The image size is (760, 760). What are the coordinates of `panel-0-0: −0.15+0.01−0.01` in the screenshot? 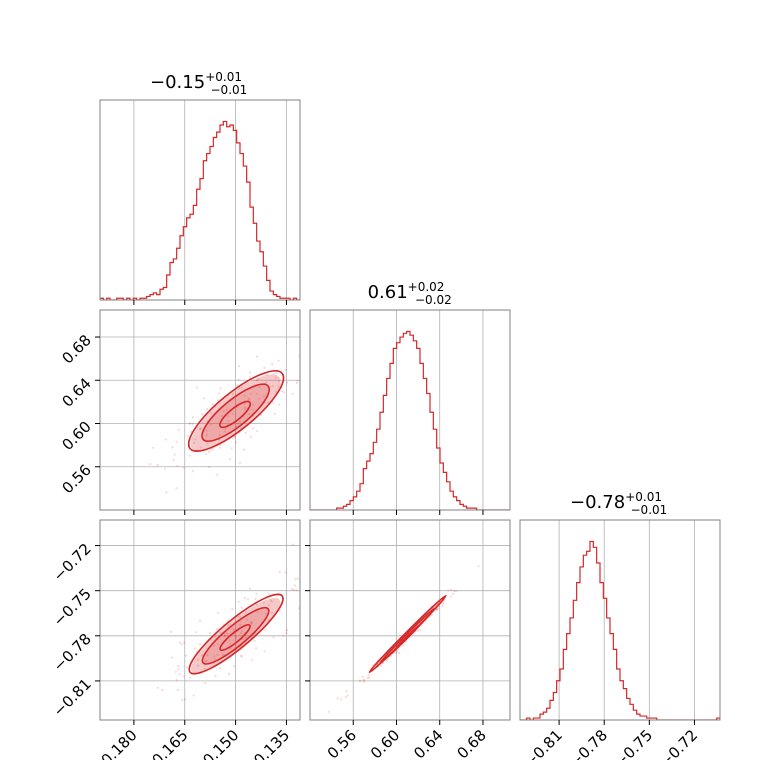 It's located at (200, 187).